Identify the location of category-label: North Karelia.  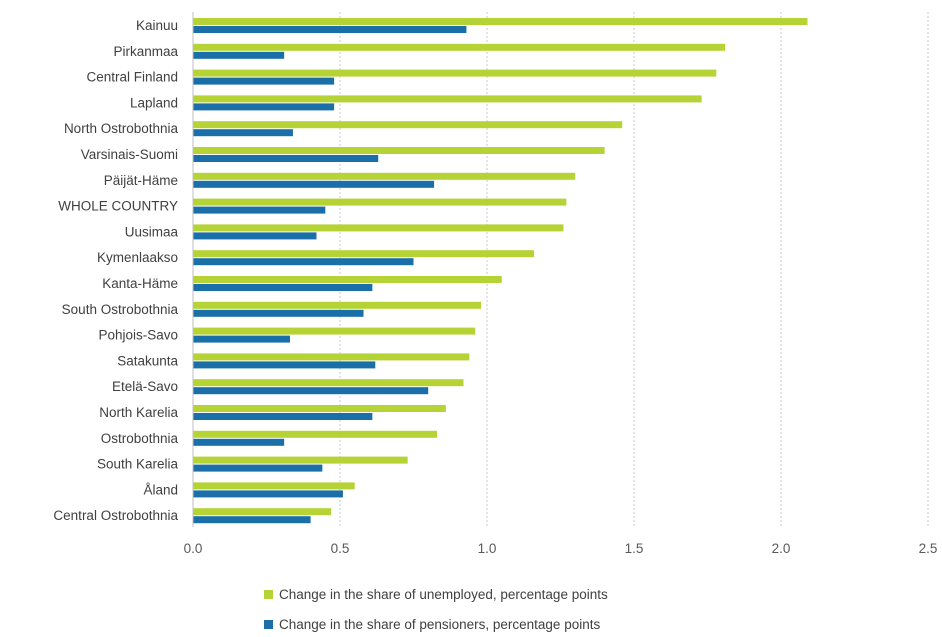
(138, 412).